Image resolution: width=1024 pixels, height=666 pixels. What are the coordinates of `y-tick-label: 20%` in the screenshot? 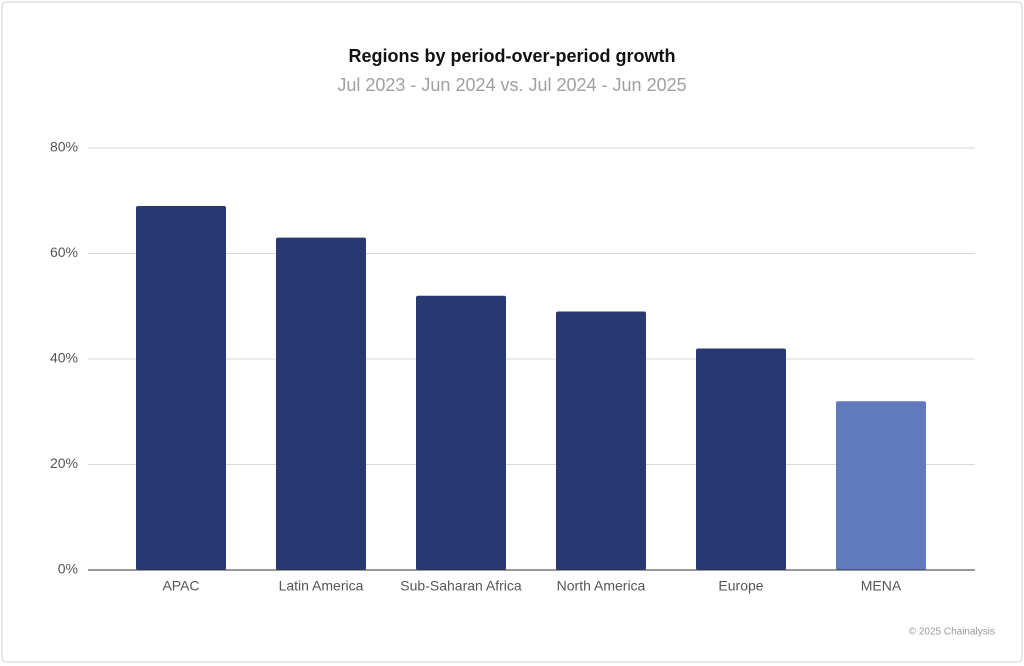 It's located at (64, 463).